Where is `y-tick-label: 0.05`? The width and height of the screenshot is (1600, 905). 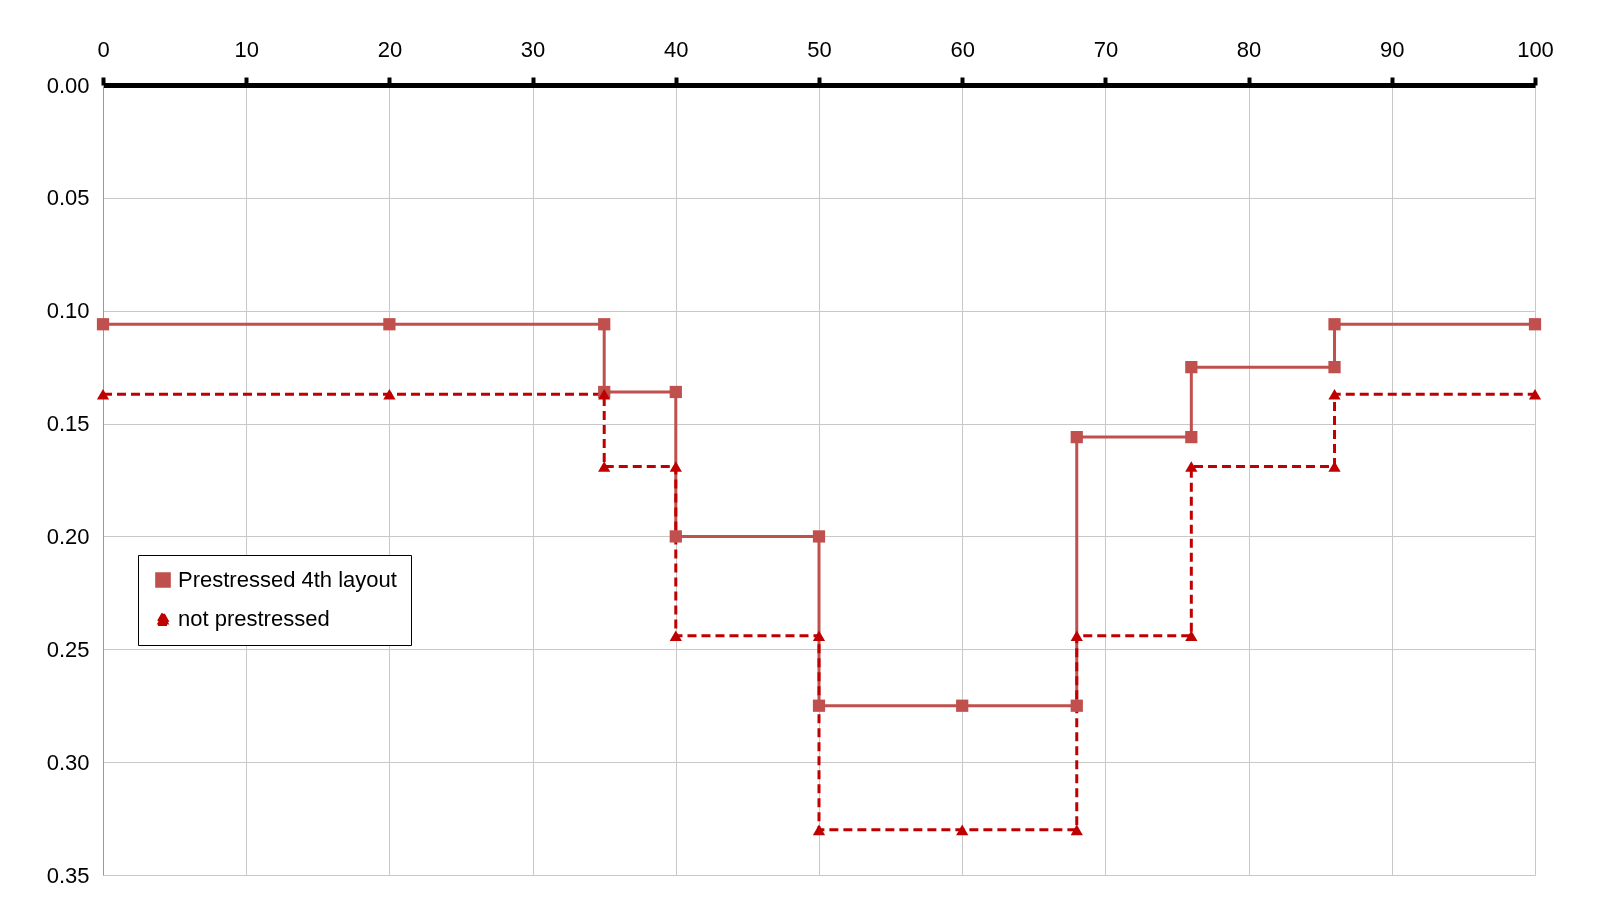
y-tick-label: 0.05 is located at coordinates (68, 198).